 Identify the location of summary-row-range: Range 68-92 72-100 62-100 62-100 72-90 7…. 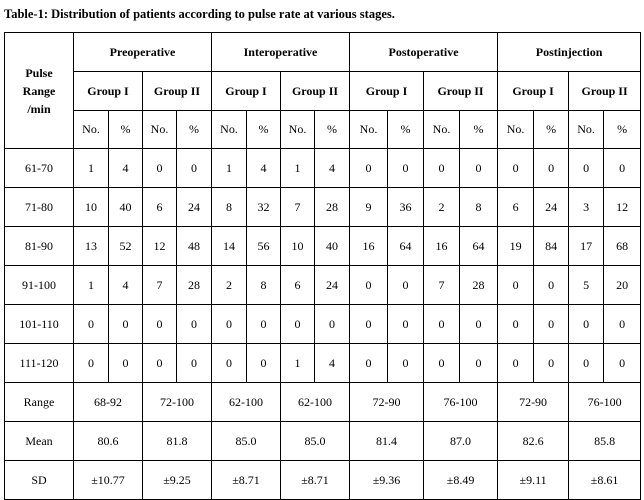
(323, 402).